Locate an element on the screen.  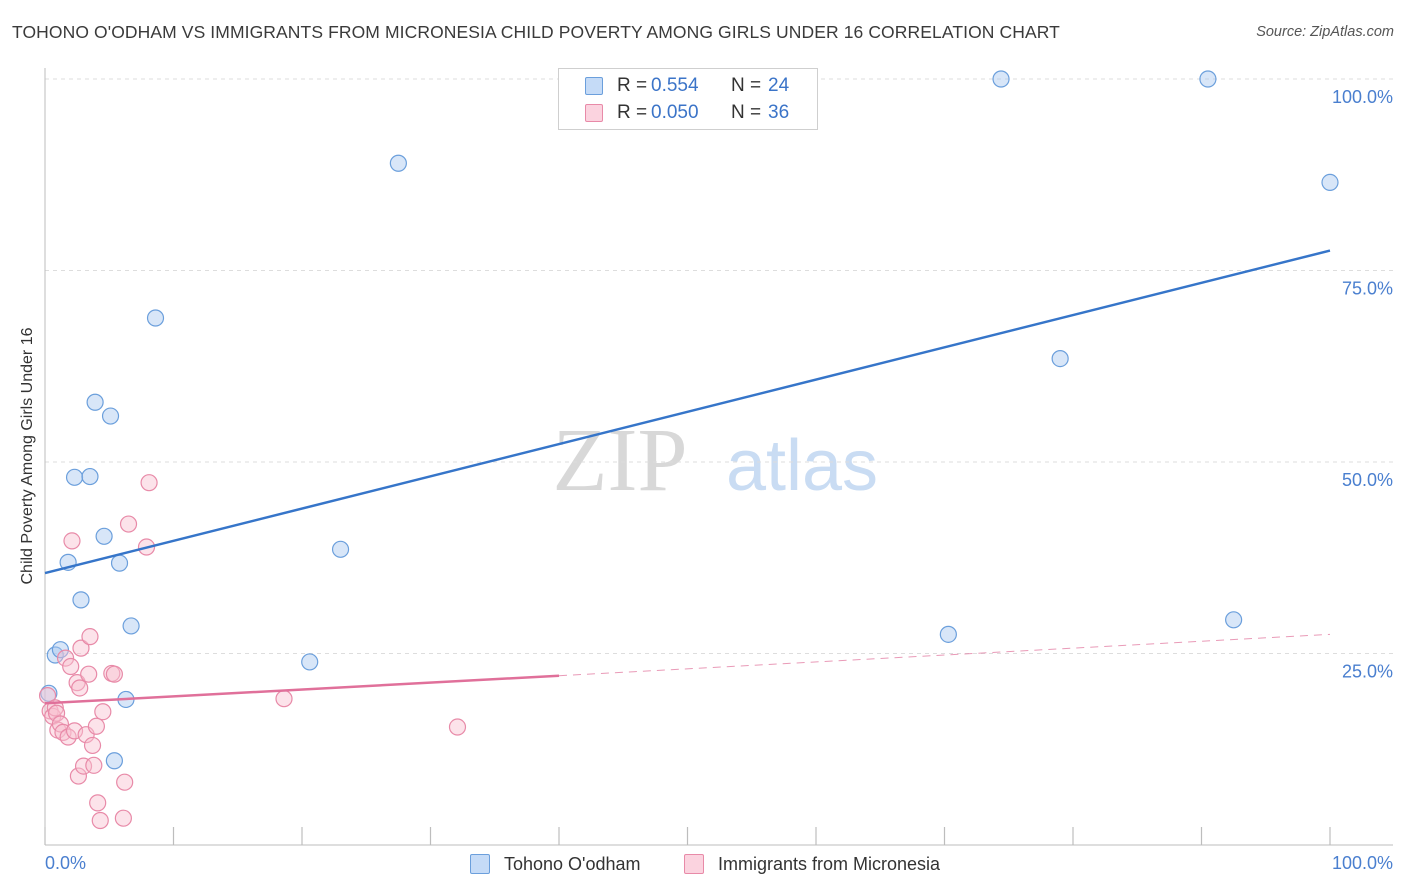
bottom-legend-swatch-tohono is located at coordinates (480, 864).